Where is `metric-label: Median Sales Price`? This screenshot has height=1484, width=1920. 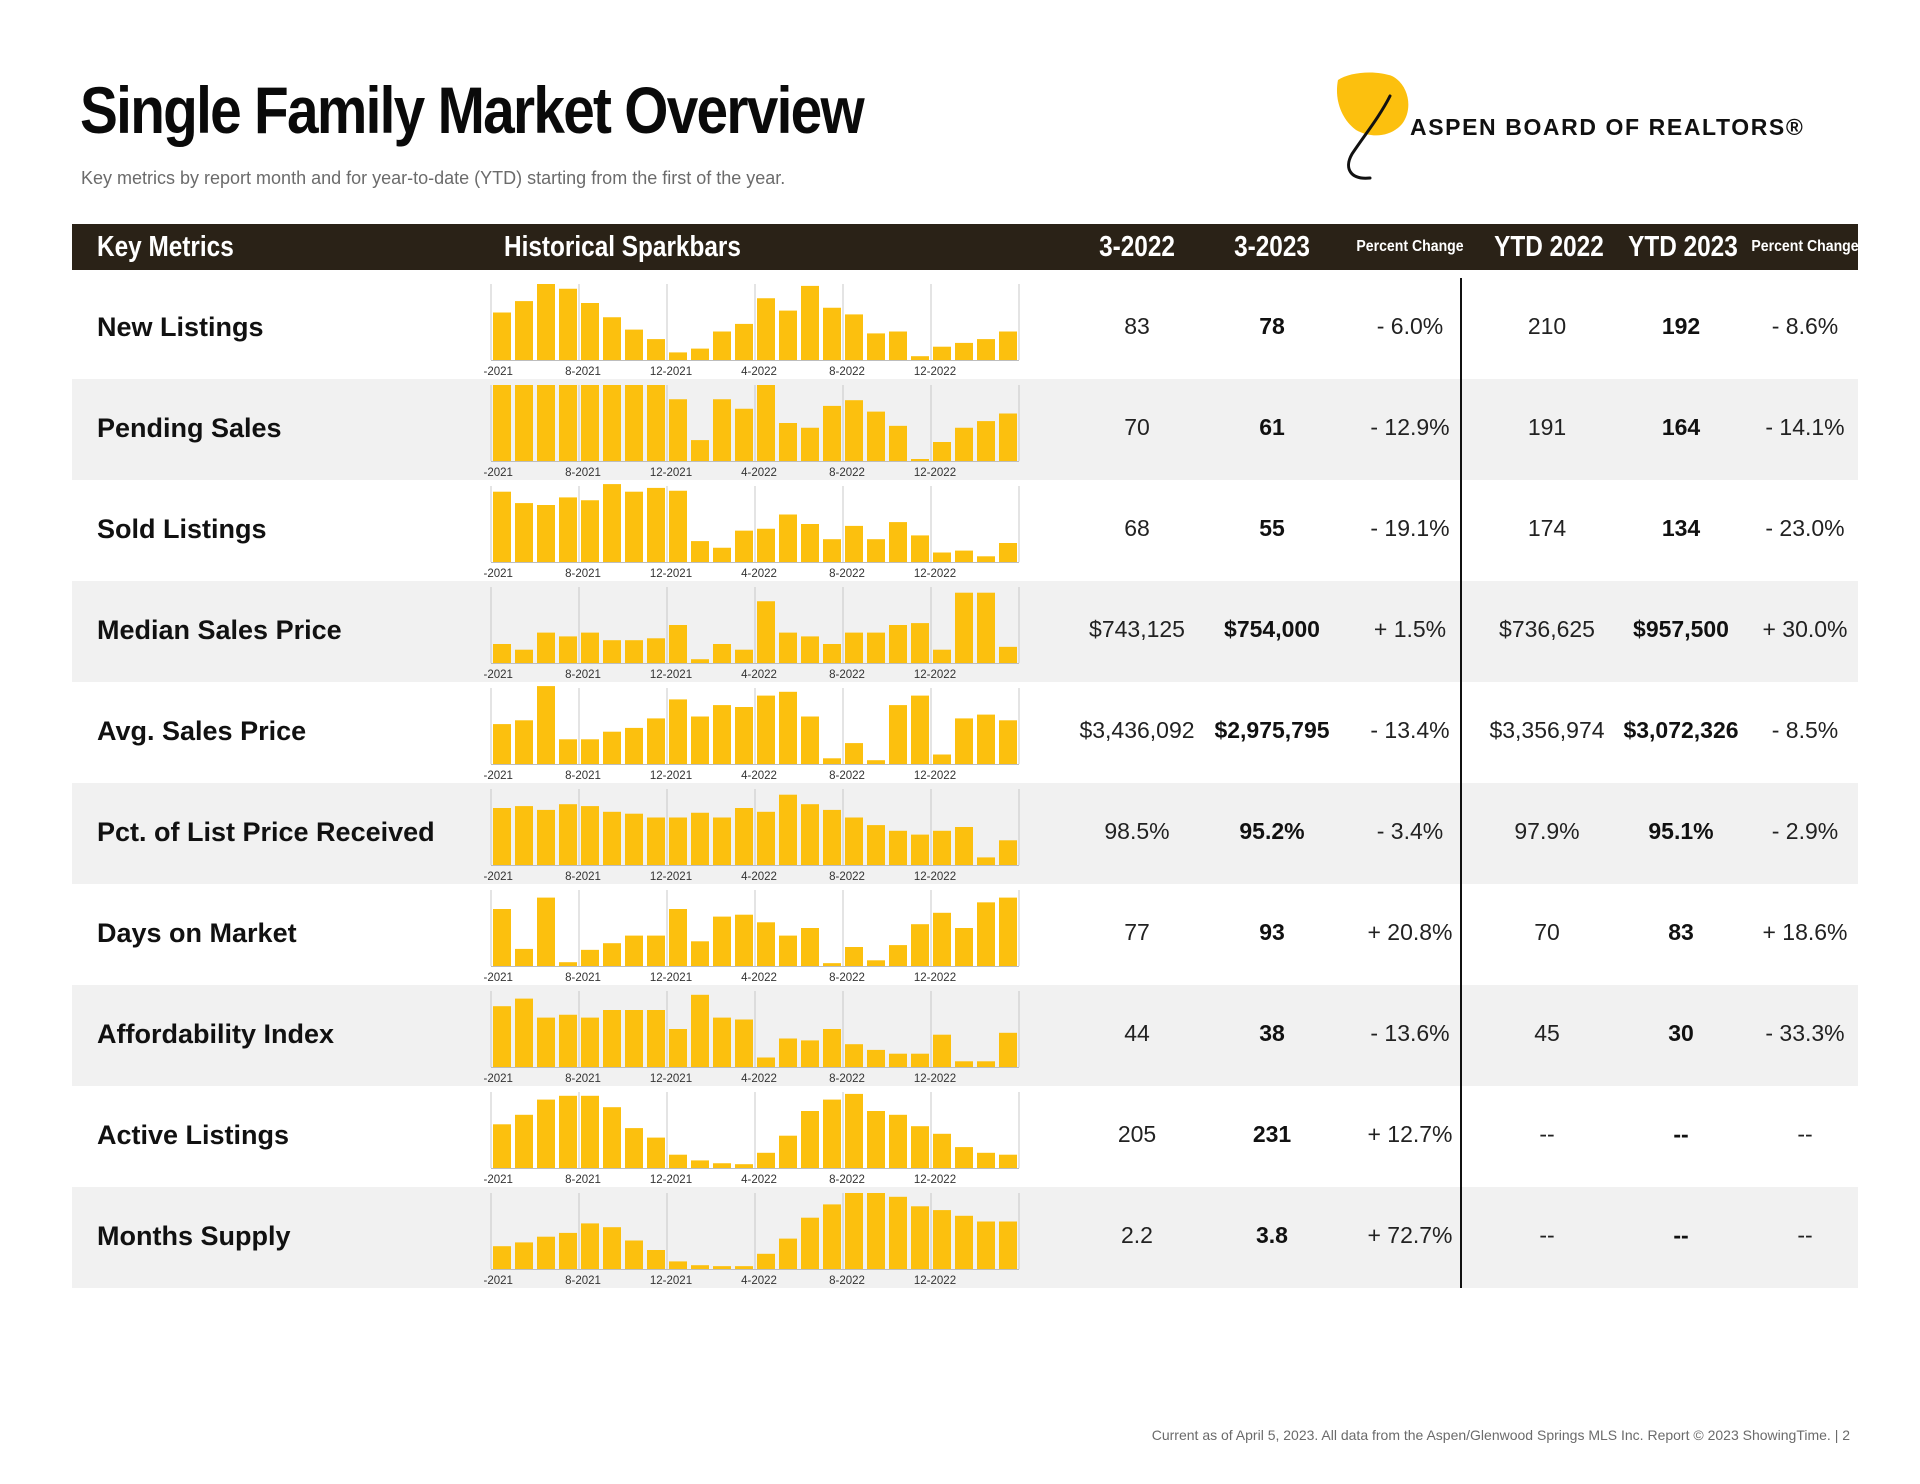
metric-label: Median Sales Price is located at coordinates (219, 630).